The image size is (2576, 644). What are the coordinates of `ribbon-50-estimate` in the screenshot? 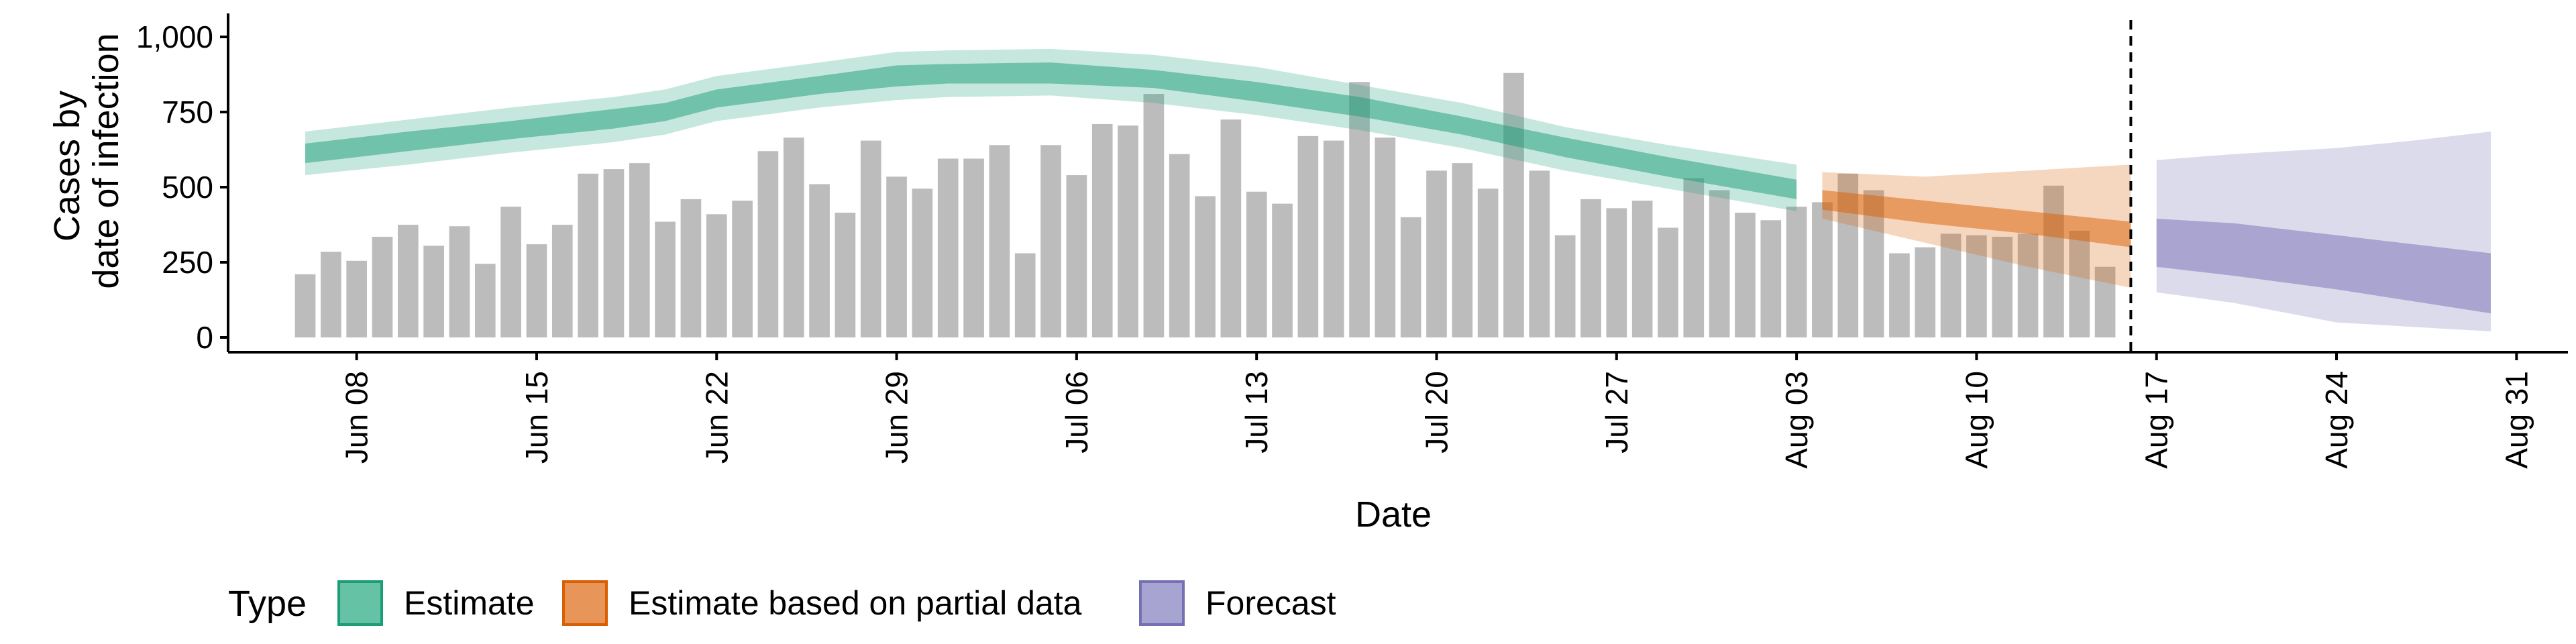 It's located at (1051, 130).